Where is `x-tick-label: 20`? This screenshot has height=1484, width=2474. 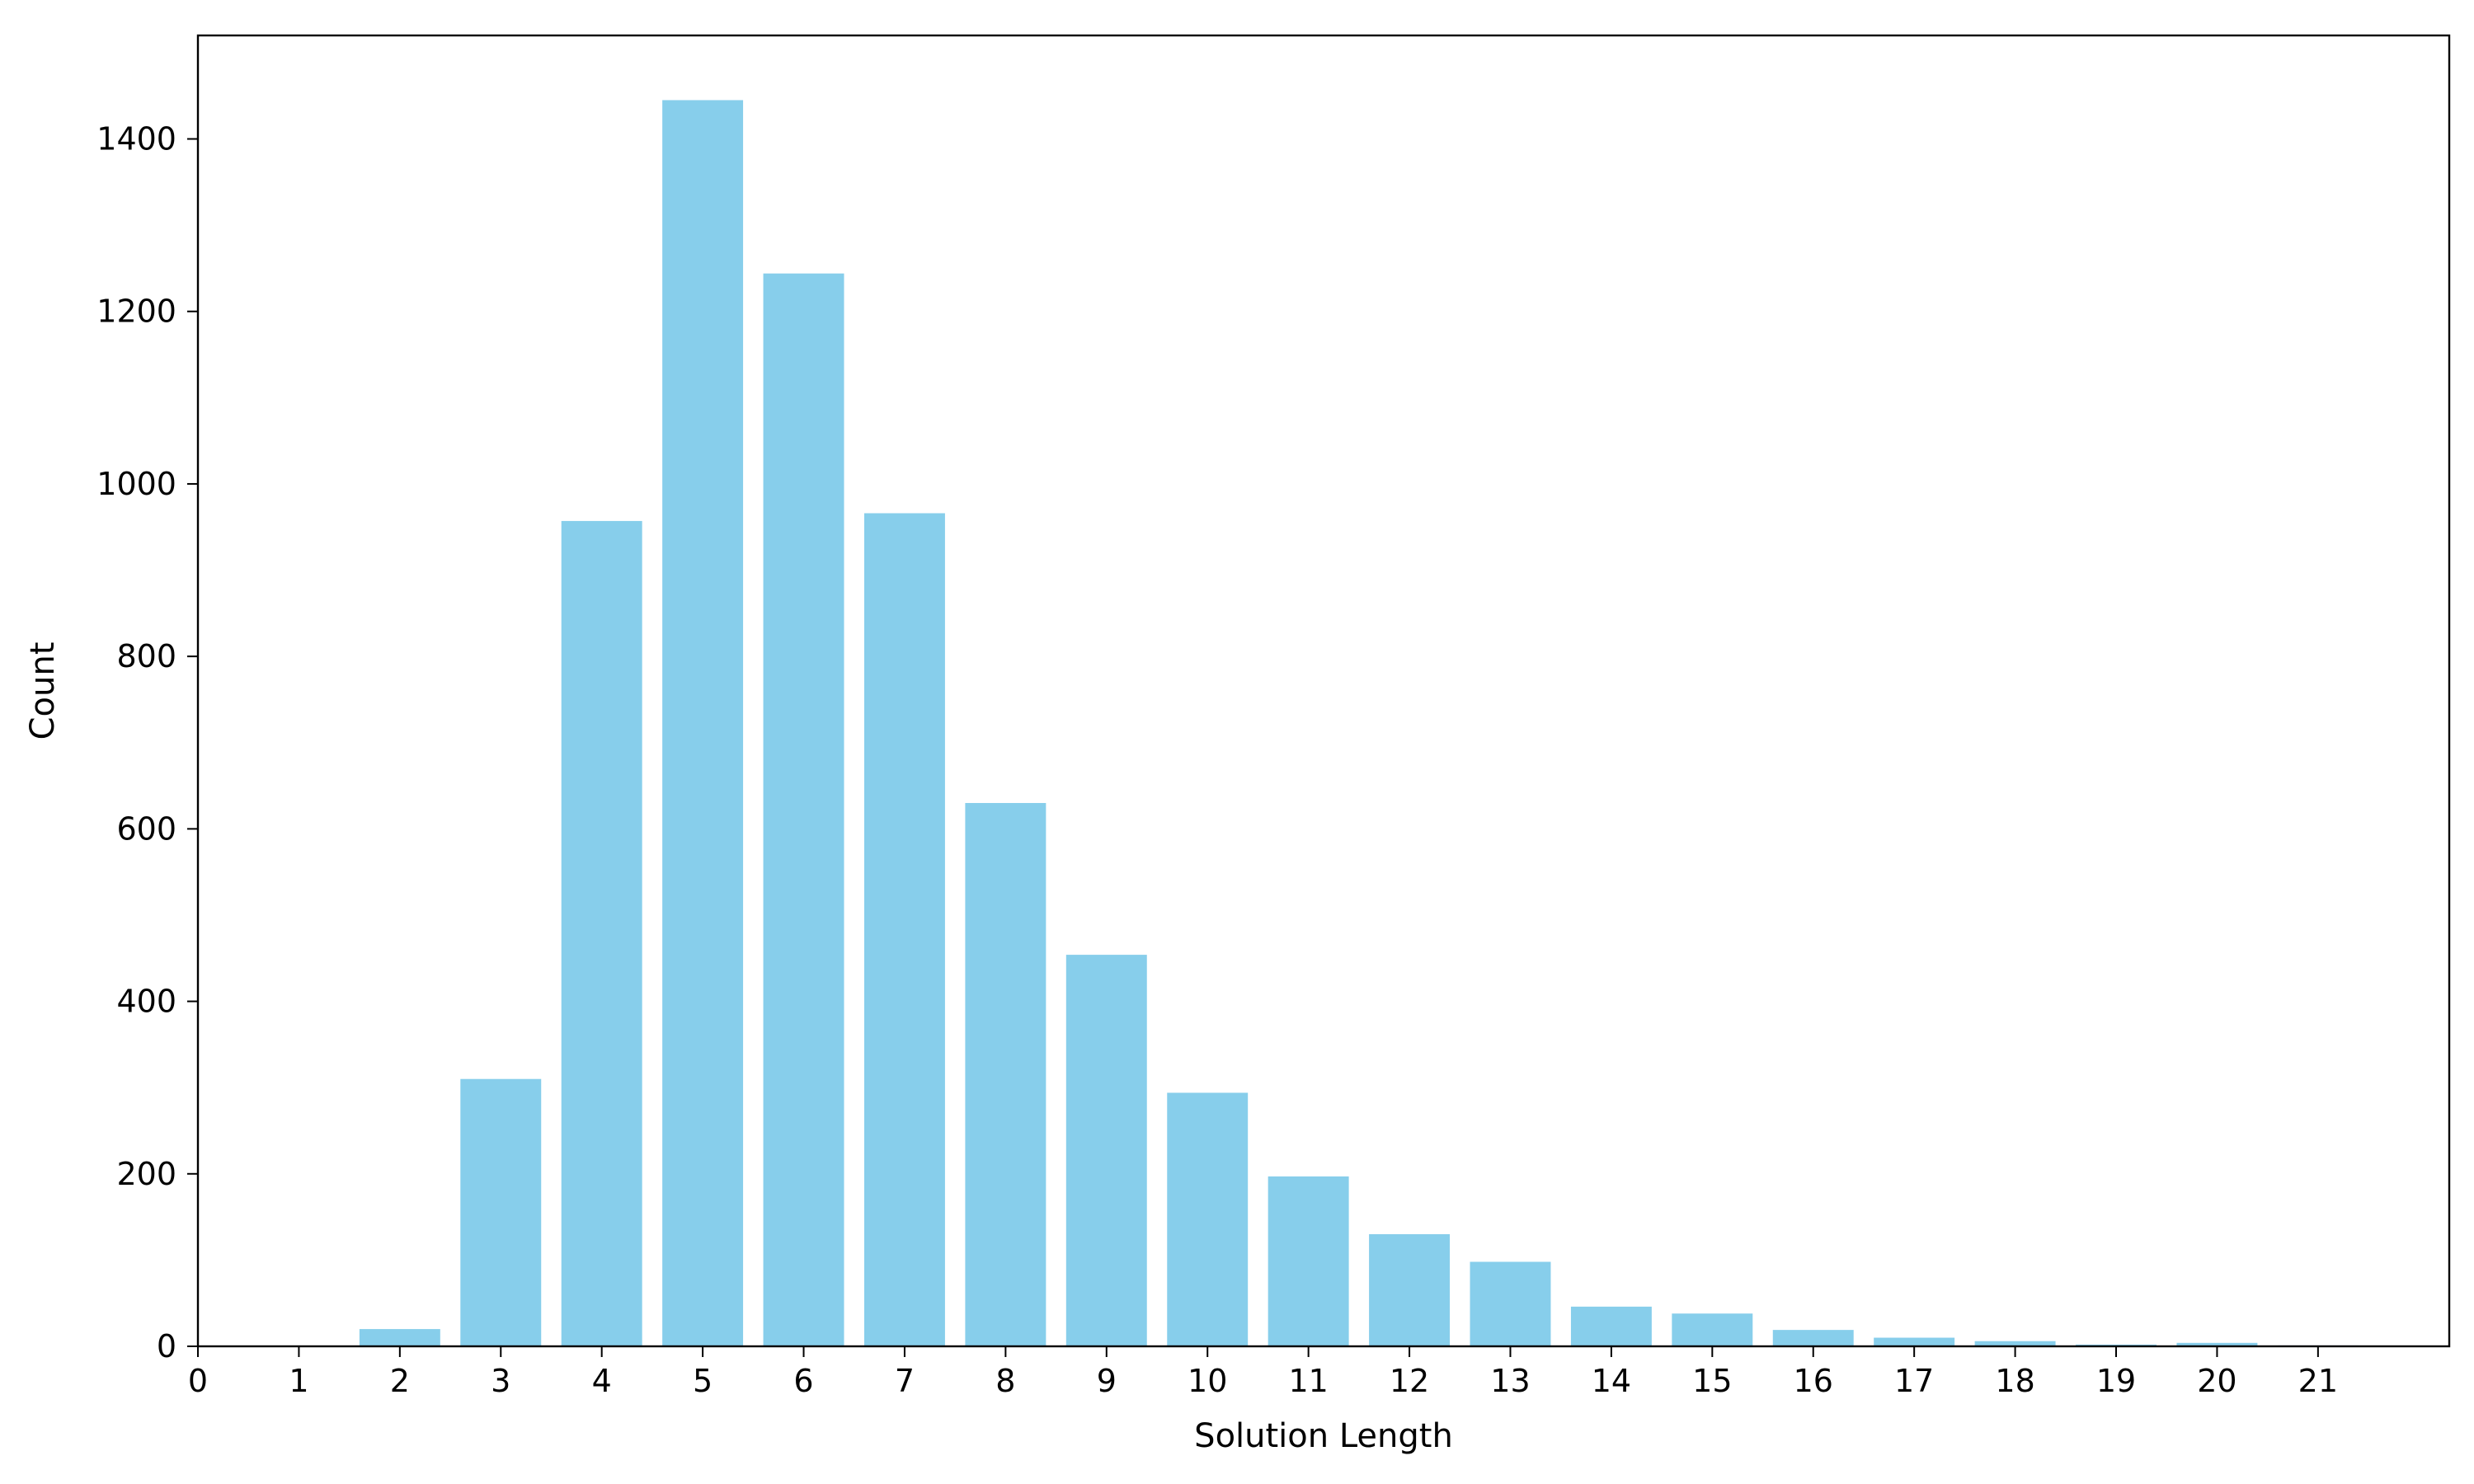
x-tick-label: 20 is located at coordinates (2216, 1381).